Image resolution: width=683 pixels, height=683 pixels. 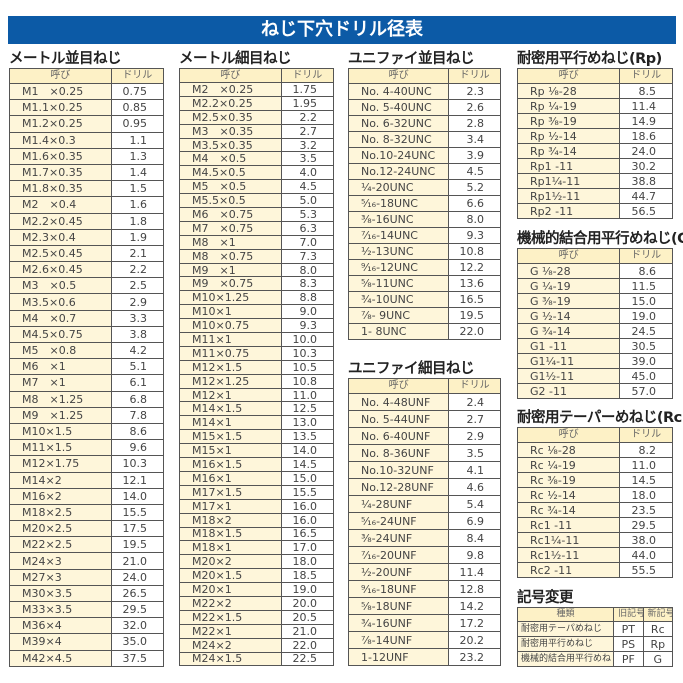 I want to click on nominal-size: ⁵⁄₈-11UNC, so click(x=398, y=283).